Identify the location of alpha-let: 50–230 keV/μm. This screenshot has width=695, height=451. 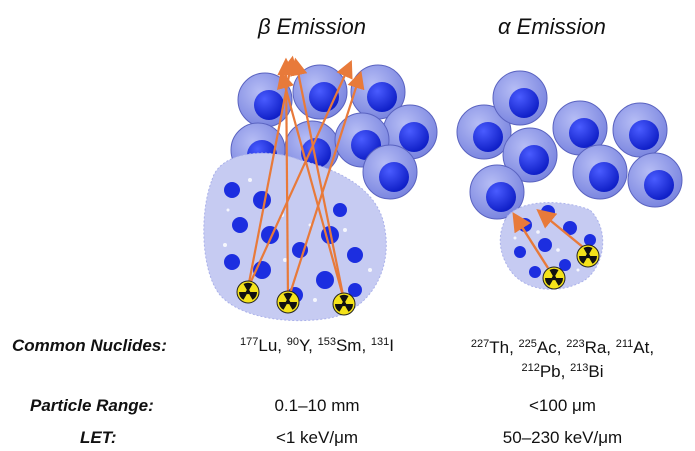
(562, 437).